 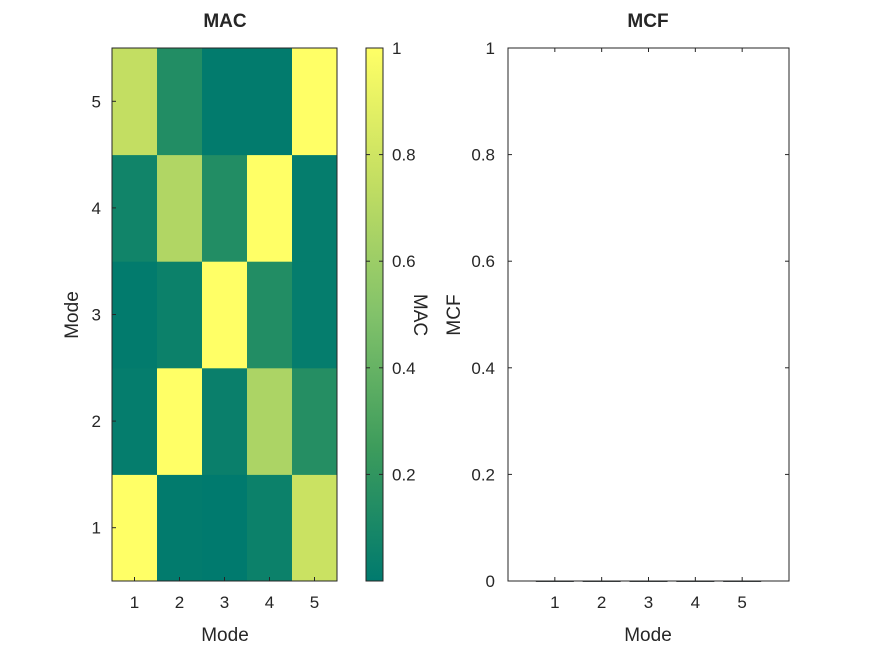 I want to click on y-tick-label: 2, so click(x=96, y=421).